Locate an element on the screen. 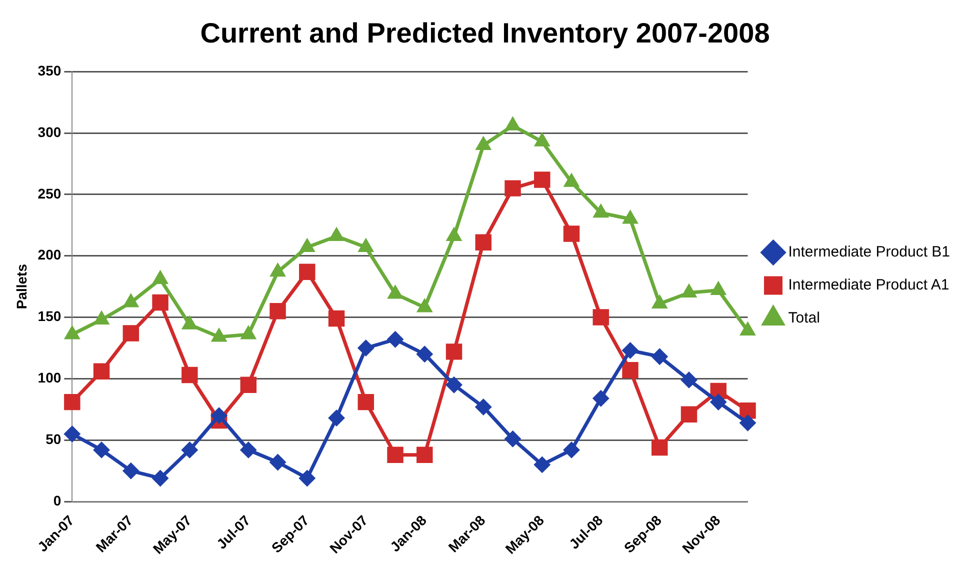  y-tick-label: 300 is located at coordinates (50, 132).